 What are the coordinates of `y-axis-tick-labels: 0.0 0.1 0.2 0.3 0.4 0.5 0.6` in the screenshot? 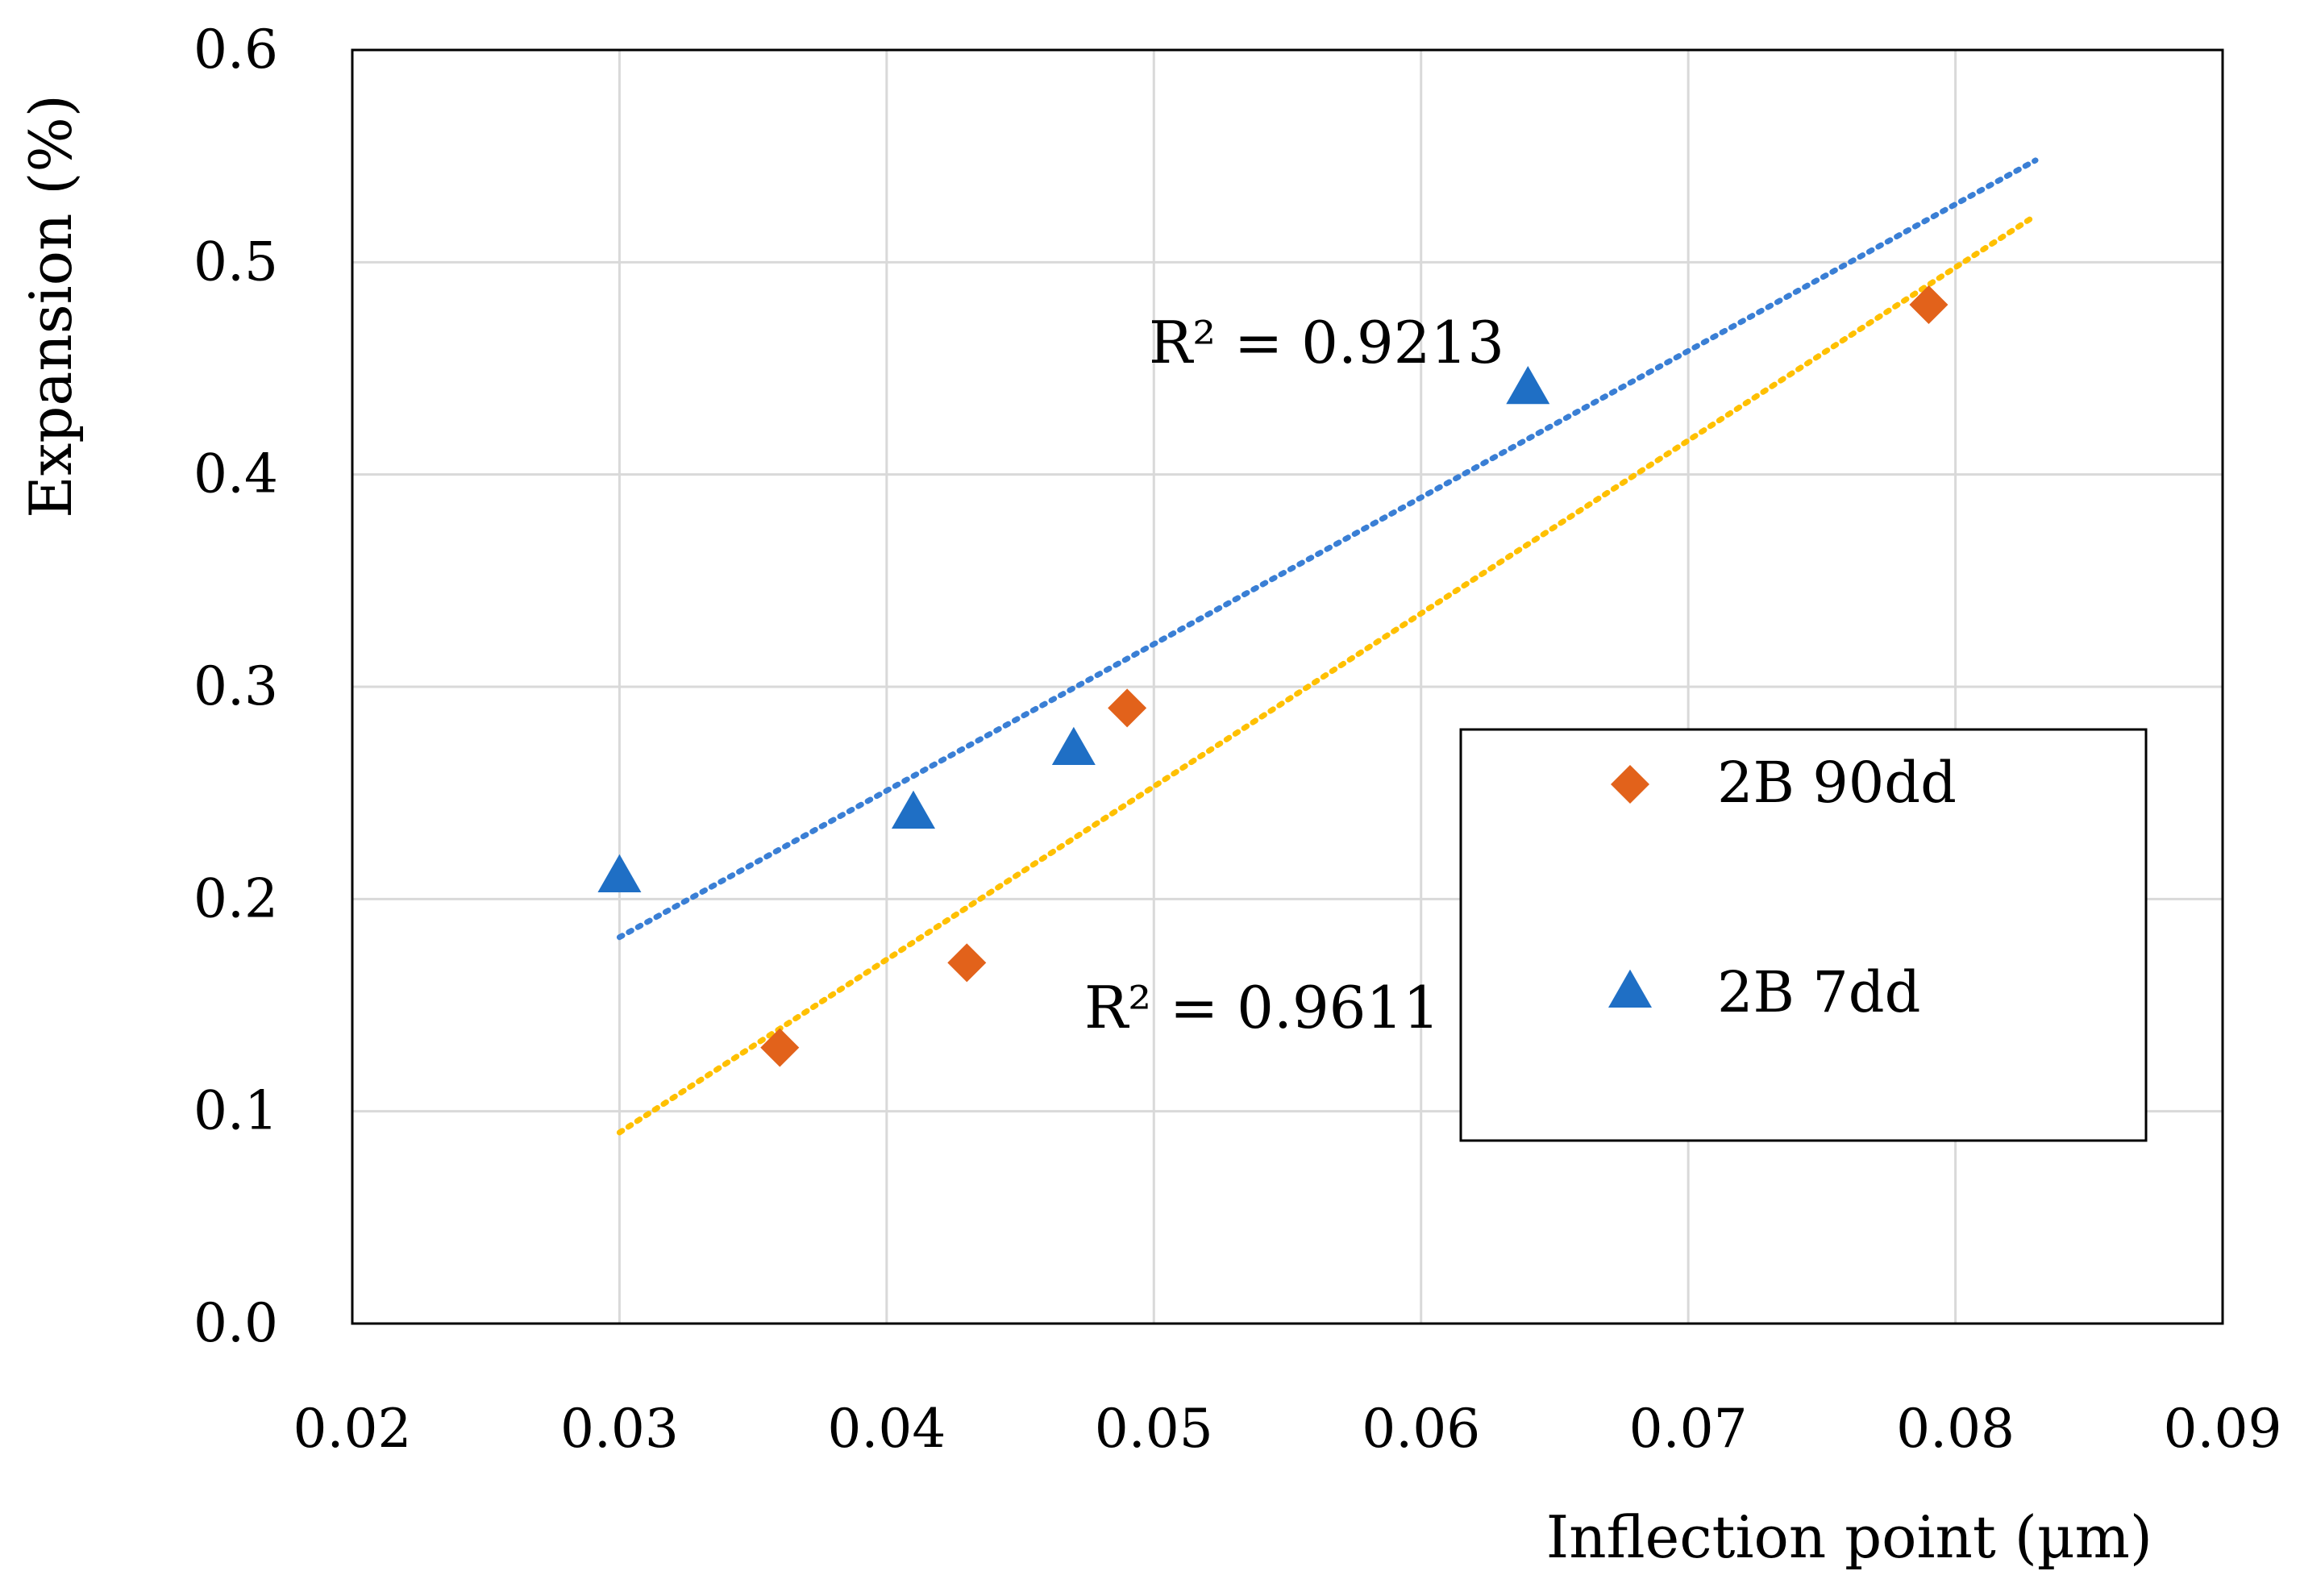 It's located at (235, 686).